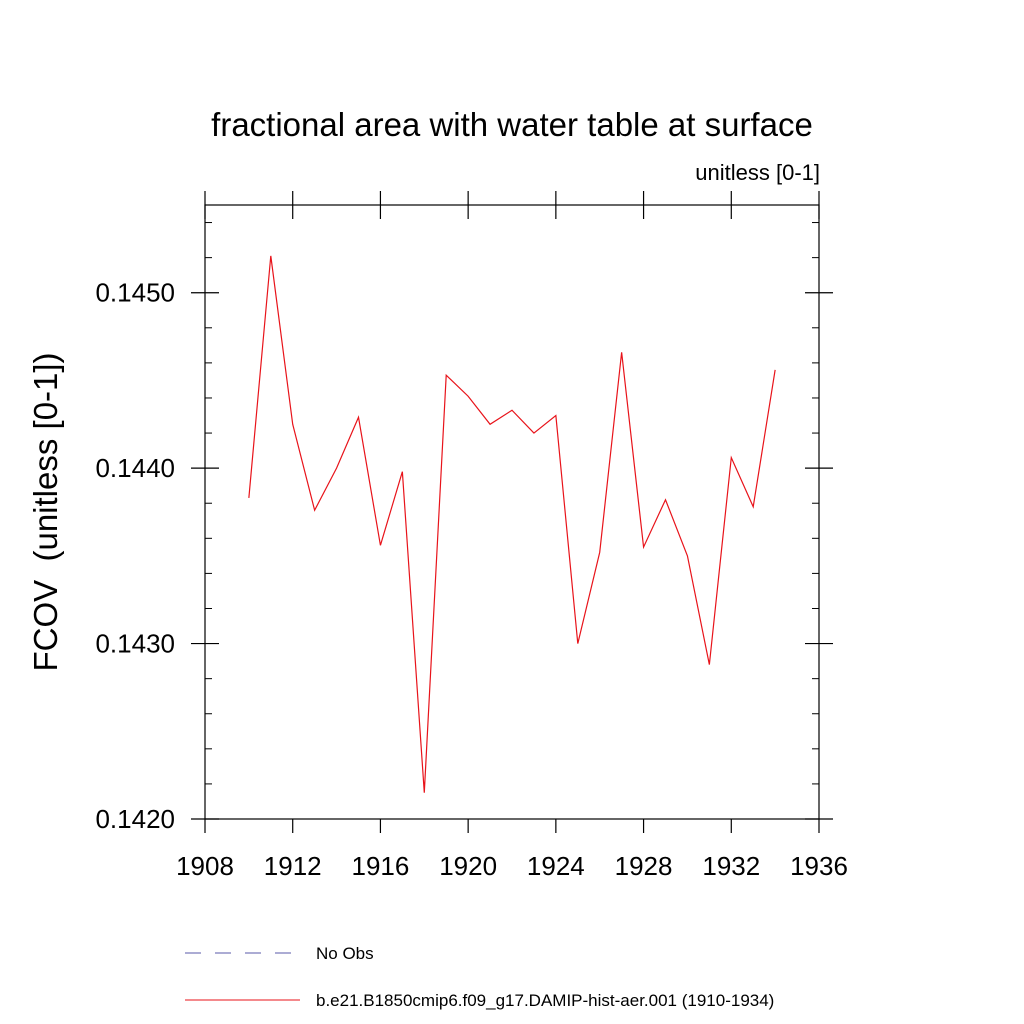 This screenshot has height=1024, width=1024. What do you see at coordinates (135, 644) in the screenshot?
I see `y-tick-label: 0.1430` at bounding box center [135, 644].